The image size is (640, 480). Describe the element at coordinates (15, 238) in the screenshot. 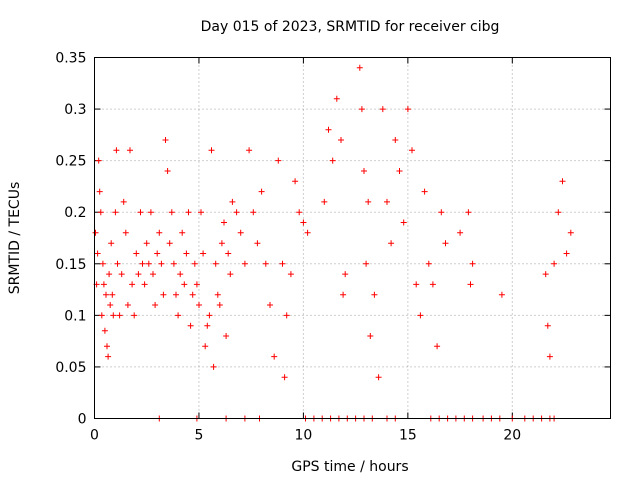

I see `y-axis-label: SRMTID / TECUs` at that location.